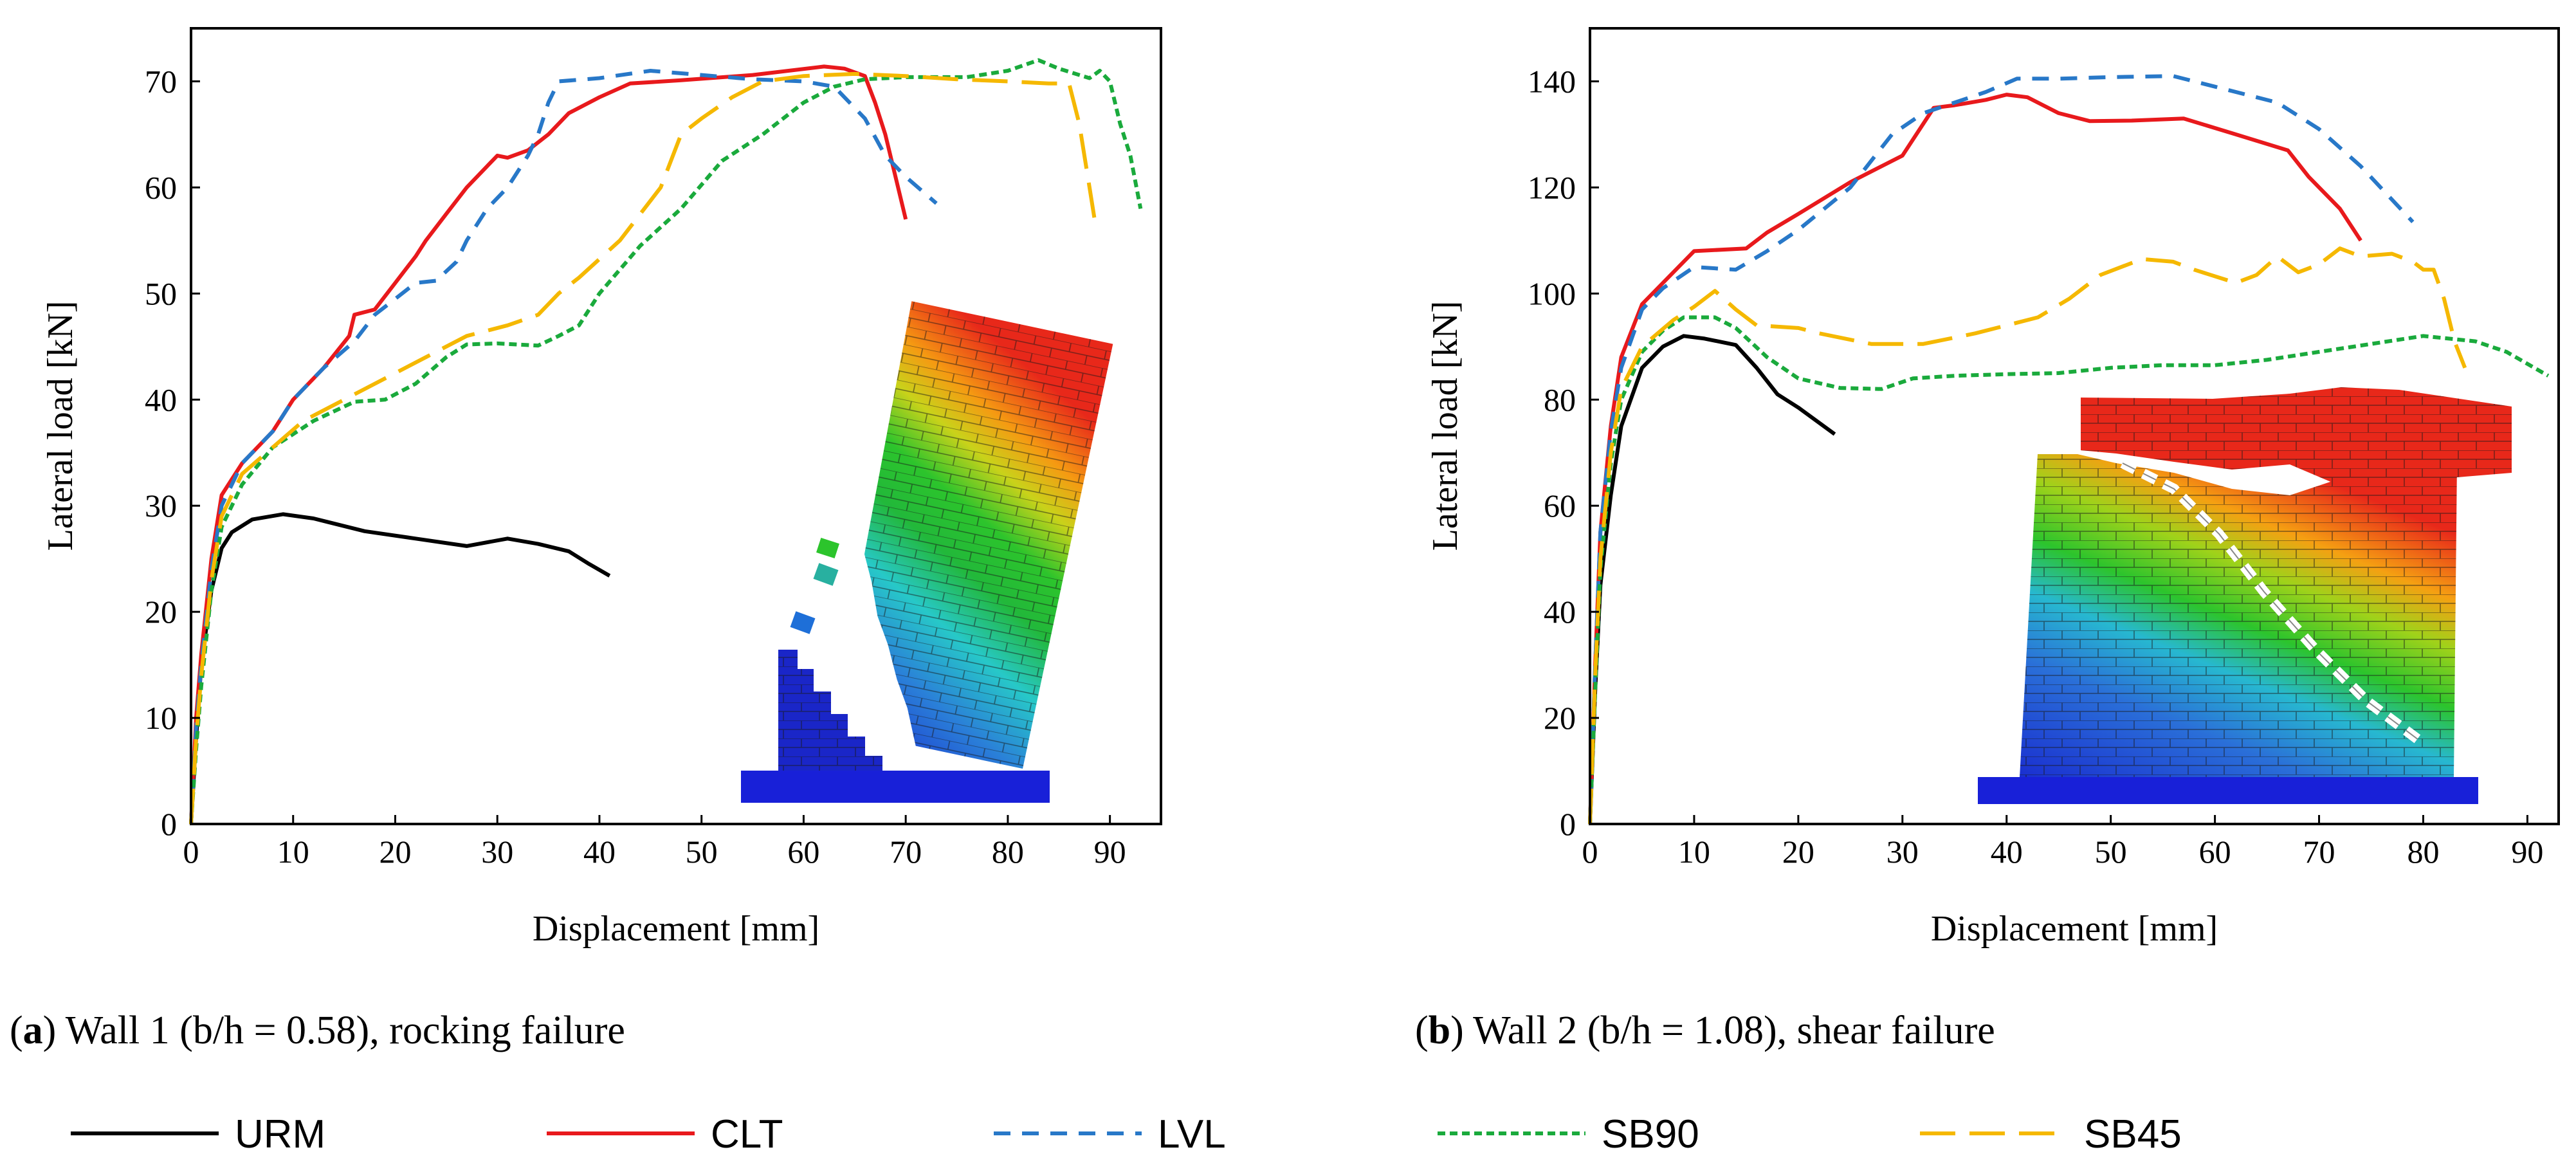  I want to click on panel-a-caption-letter: a, so click(33, 1030).